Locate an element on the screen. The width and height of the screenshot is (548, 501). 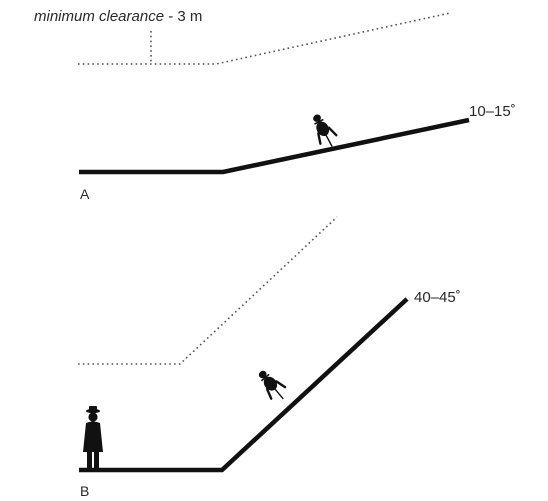
angle-label-b: 40–45˚ is located at coordinates (437, 297).